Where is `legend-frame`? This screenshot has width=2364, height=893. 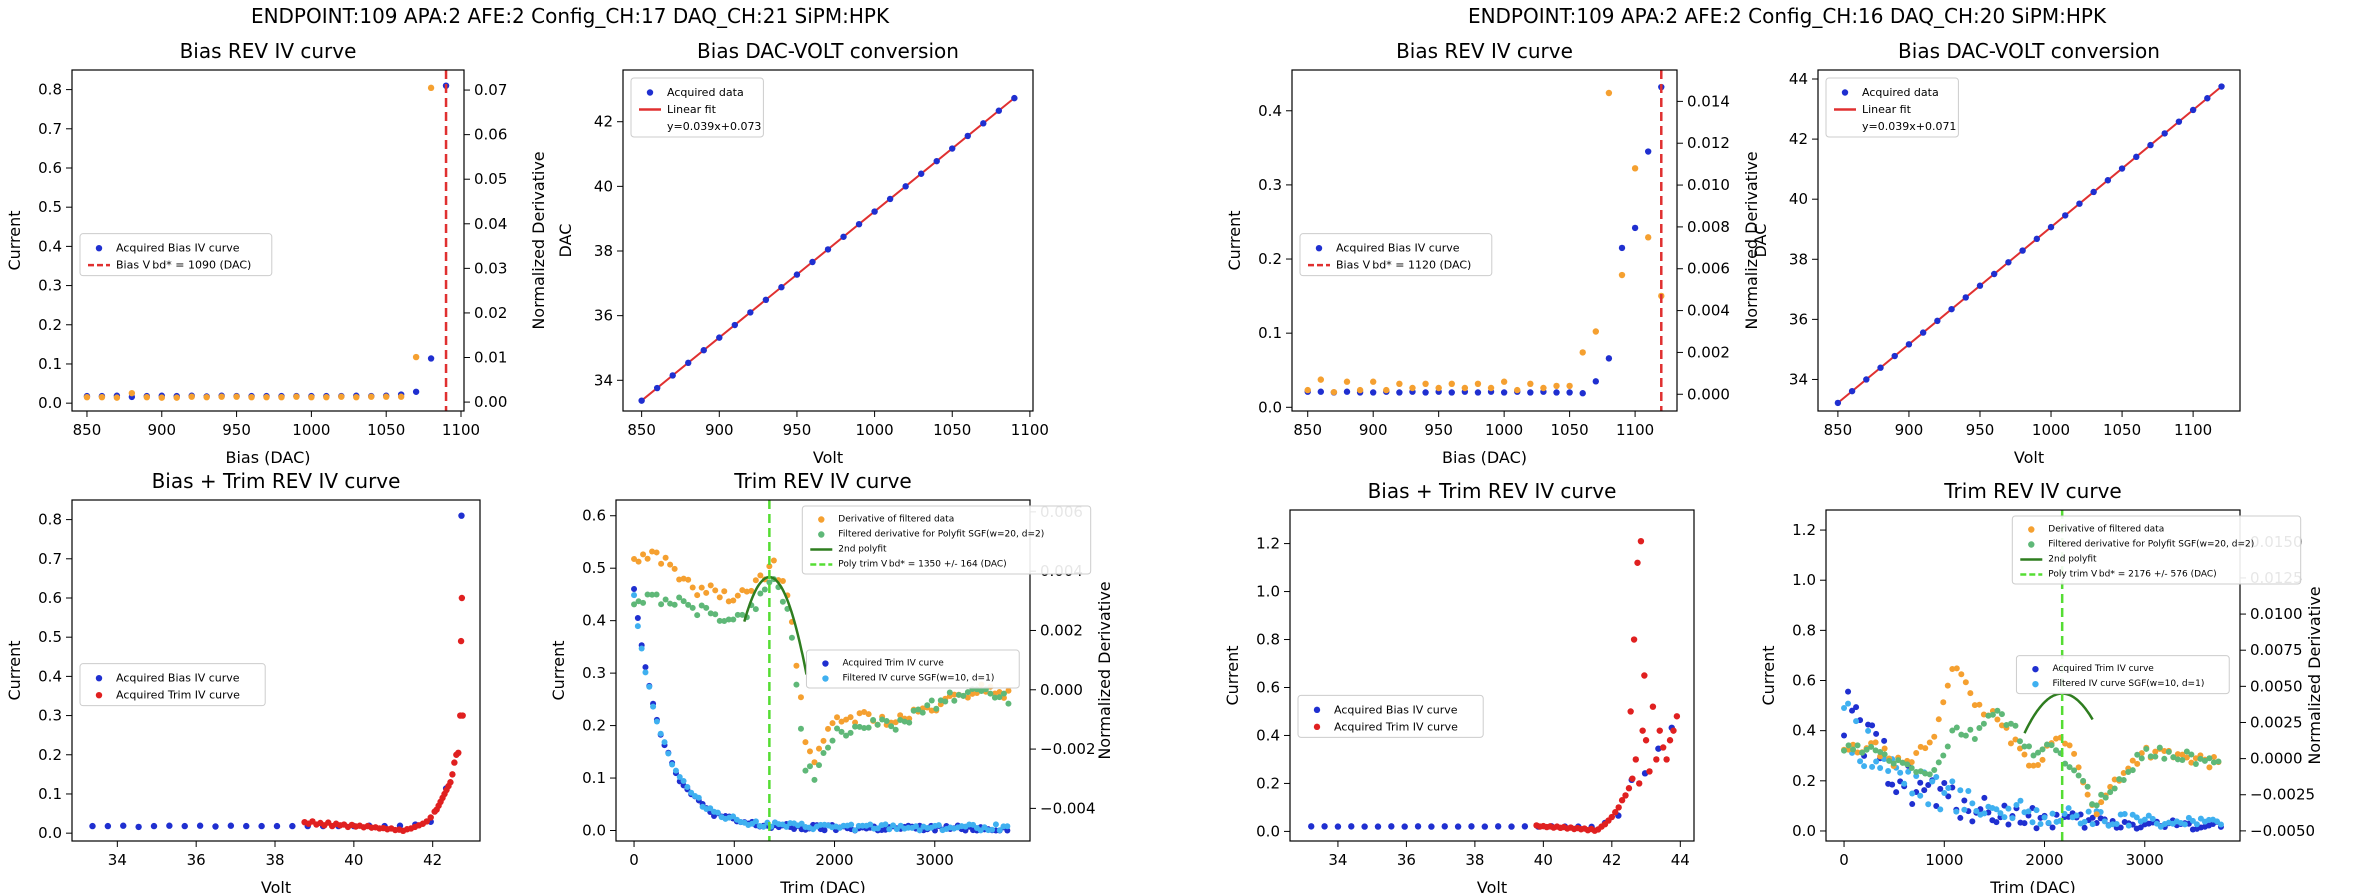 legend-frame is located at coordinates (1390, 716).